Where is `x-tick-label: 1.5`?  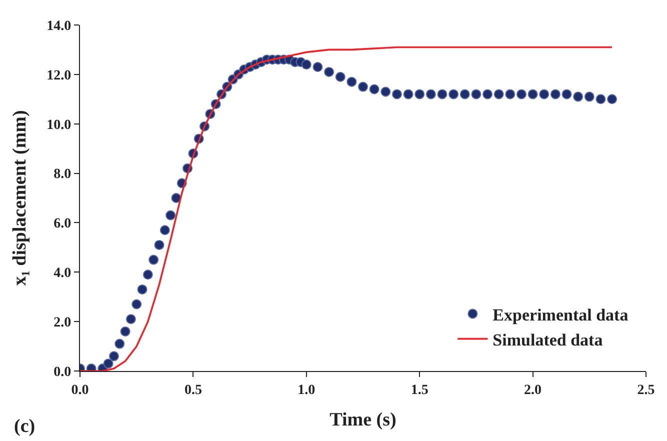
x-tick-label: 1.5 is located at coordinates (419, 390).